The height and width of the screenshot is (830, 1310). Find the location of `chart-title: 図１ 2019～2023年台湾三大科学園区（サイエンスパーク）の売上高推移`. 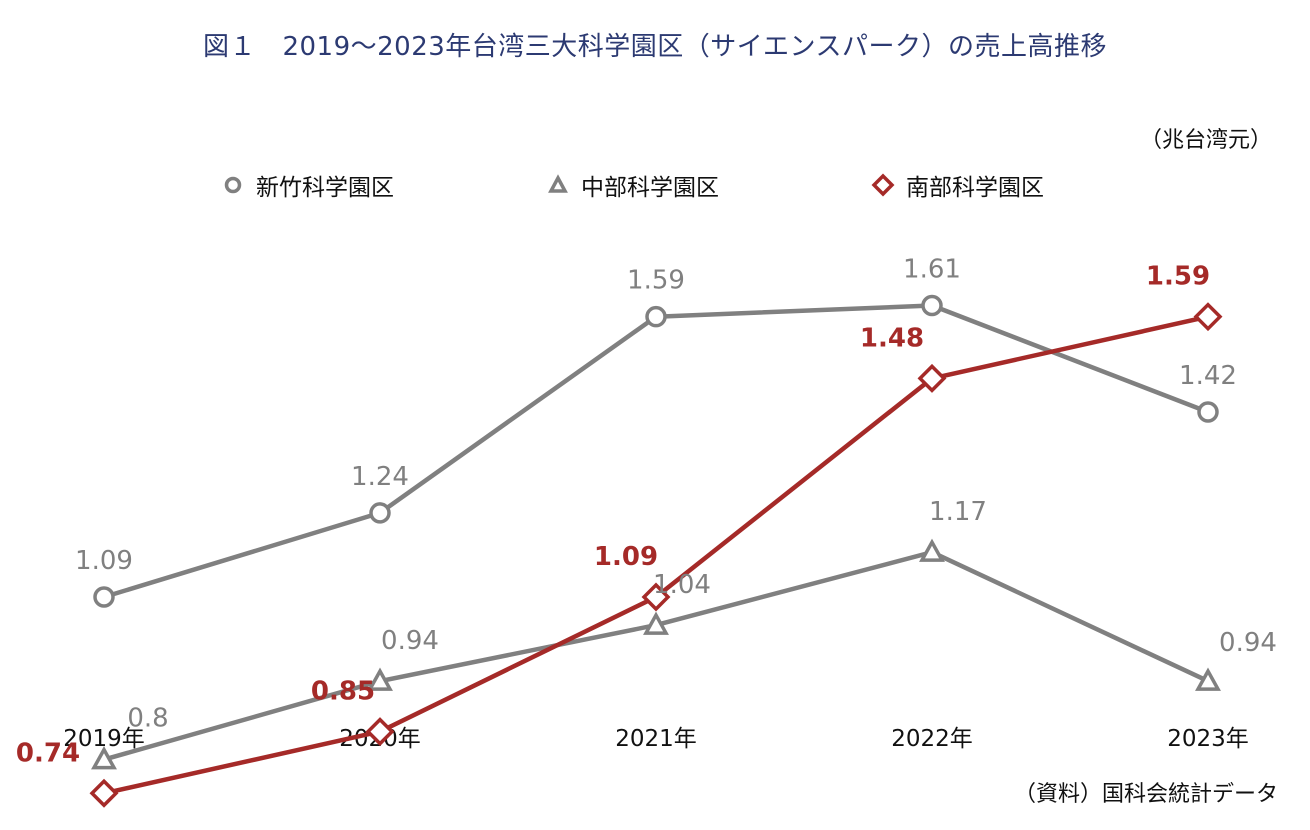

chart-title: 図１ 2019～2023年台湾三大科学園区（サイエンスパーク）の売上高推移 is located at coordinates (655, 47).